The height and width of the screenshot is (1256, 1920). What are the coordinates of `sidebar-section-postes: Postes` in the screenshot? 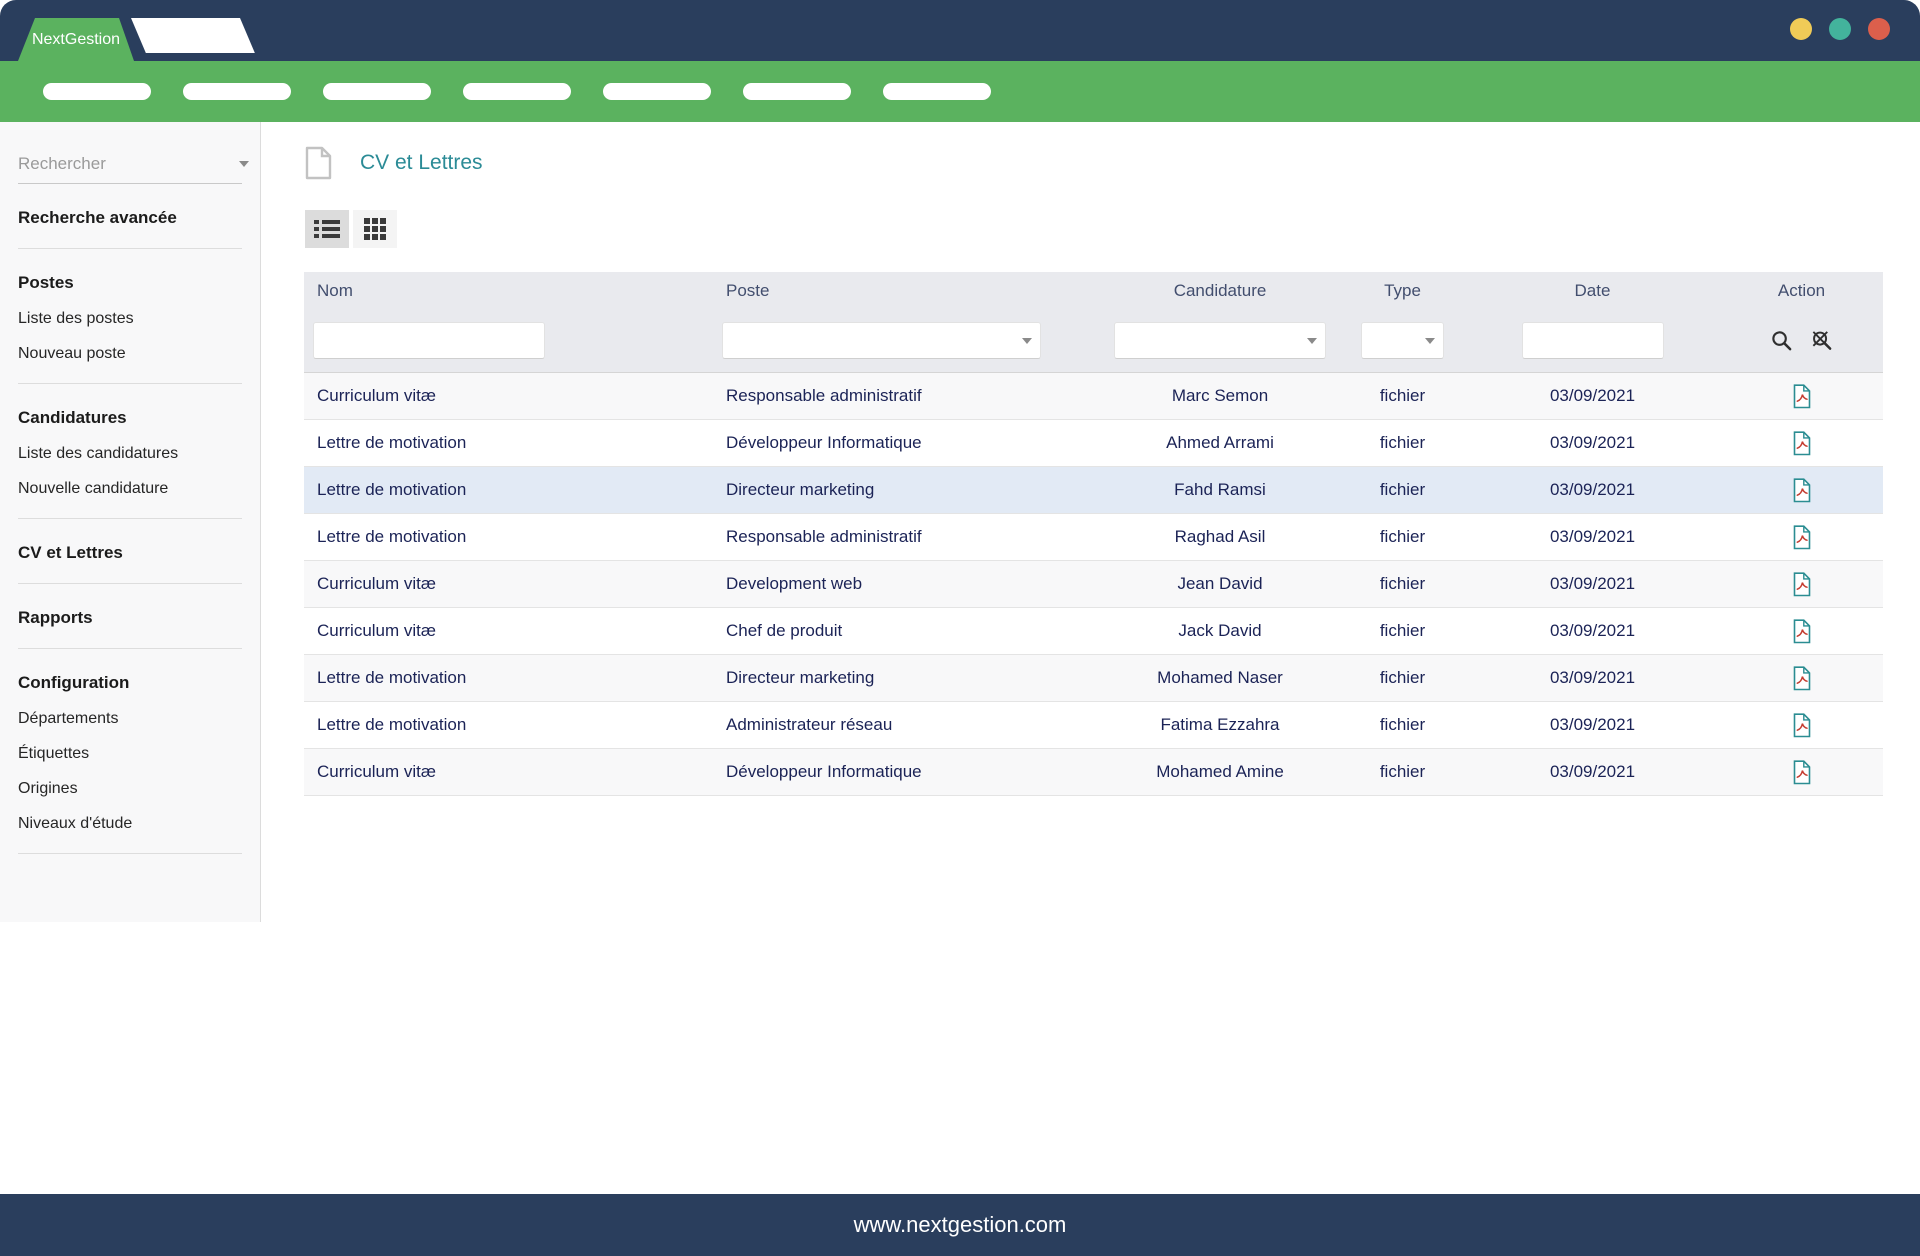 It's located at (46, 282).